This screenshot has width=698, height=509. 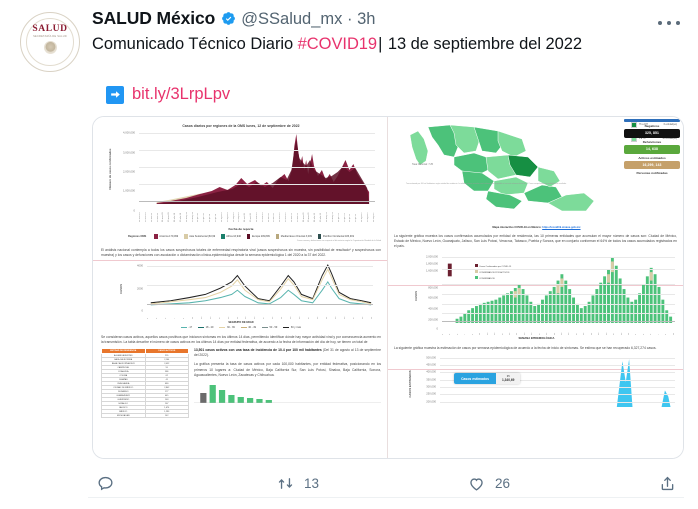 I want to click on map-link-url: https://covid19.sinave.gob.mx, so click(x=561, y=227).